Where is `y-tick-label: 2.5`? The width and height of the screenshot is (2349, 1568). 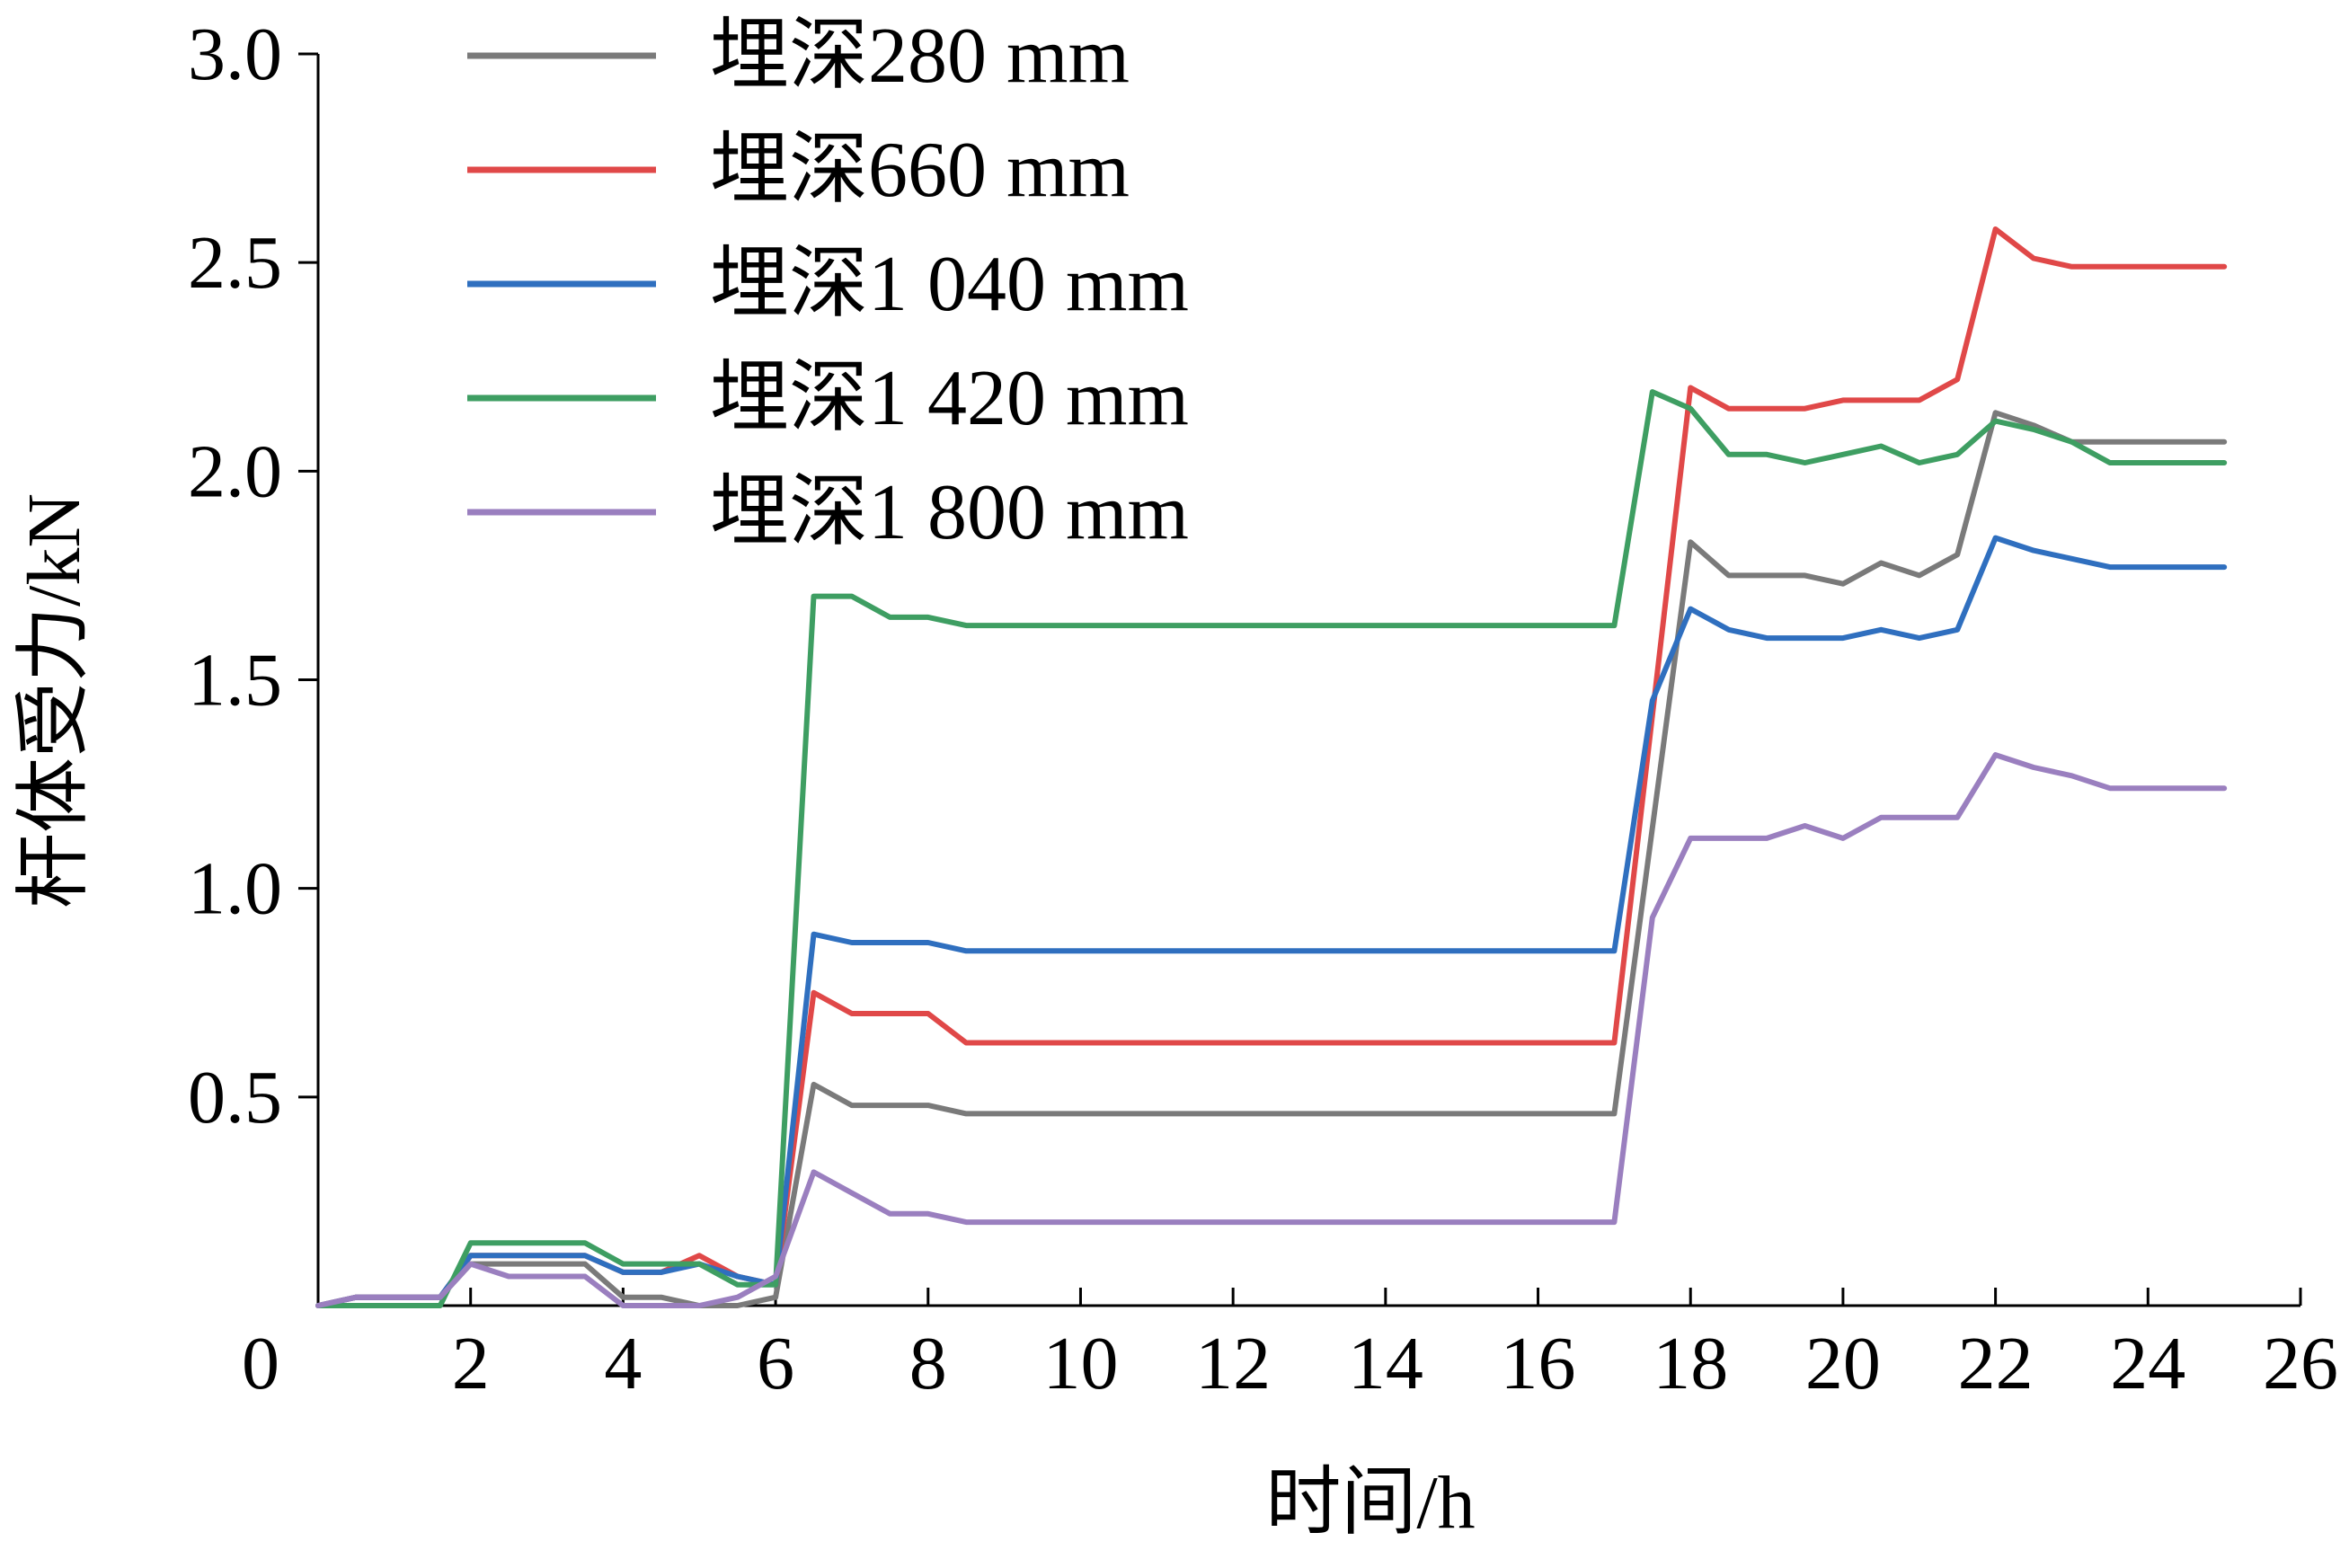
y-tick-label: 2.5 is located at coordinates (235, 263).